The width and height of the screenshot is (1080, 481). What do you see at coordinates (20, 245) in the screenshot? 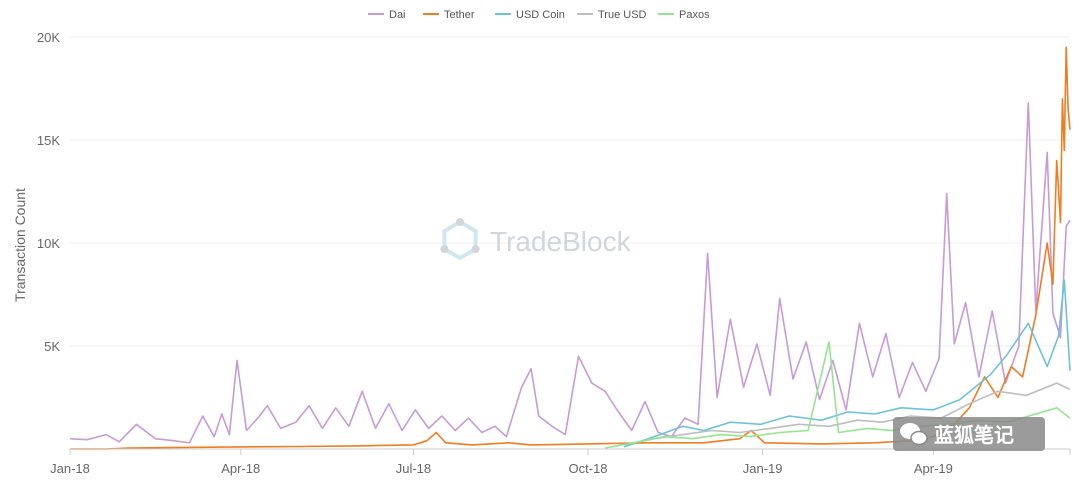
I see `y-axis-label: Transaction Count` at bounding box center [20, 245].